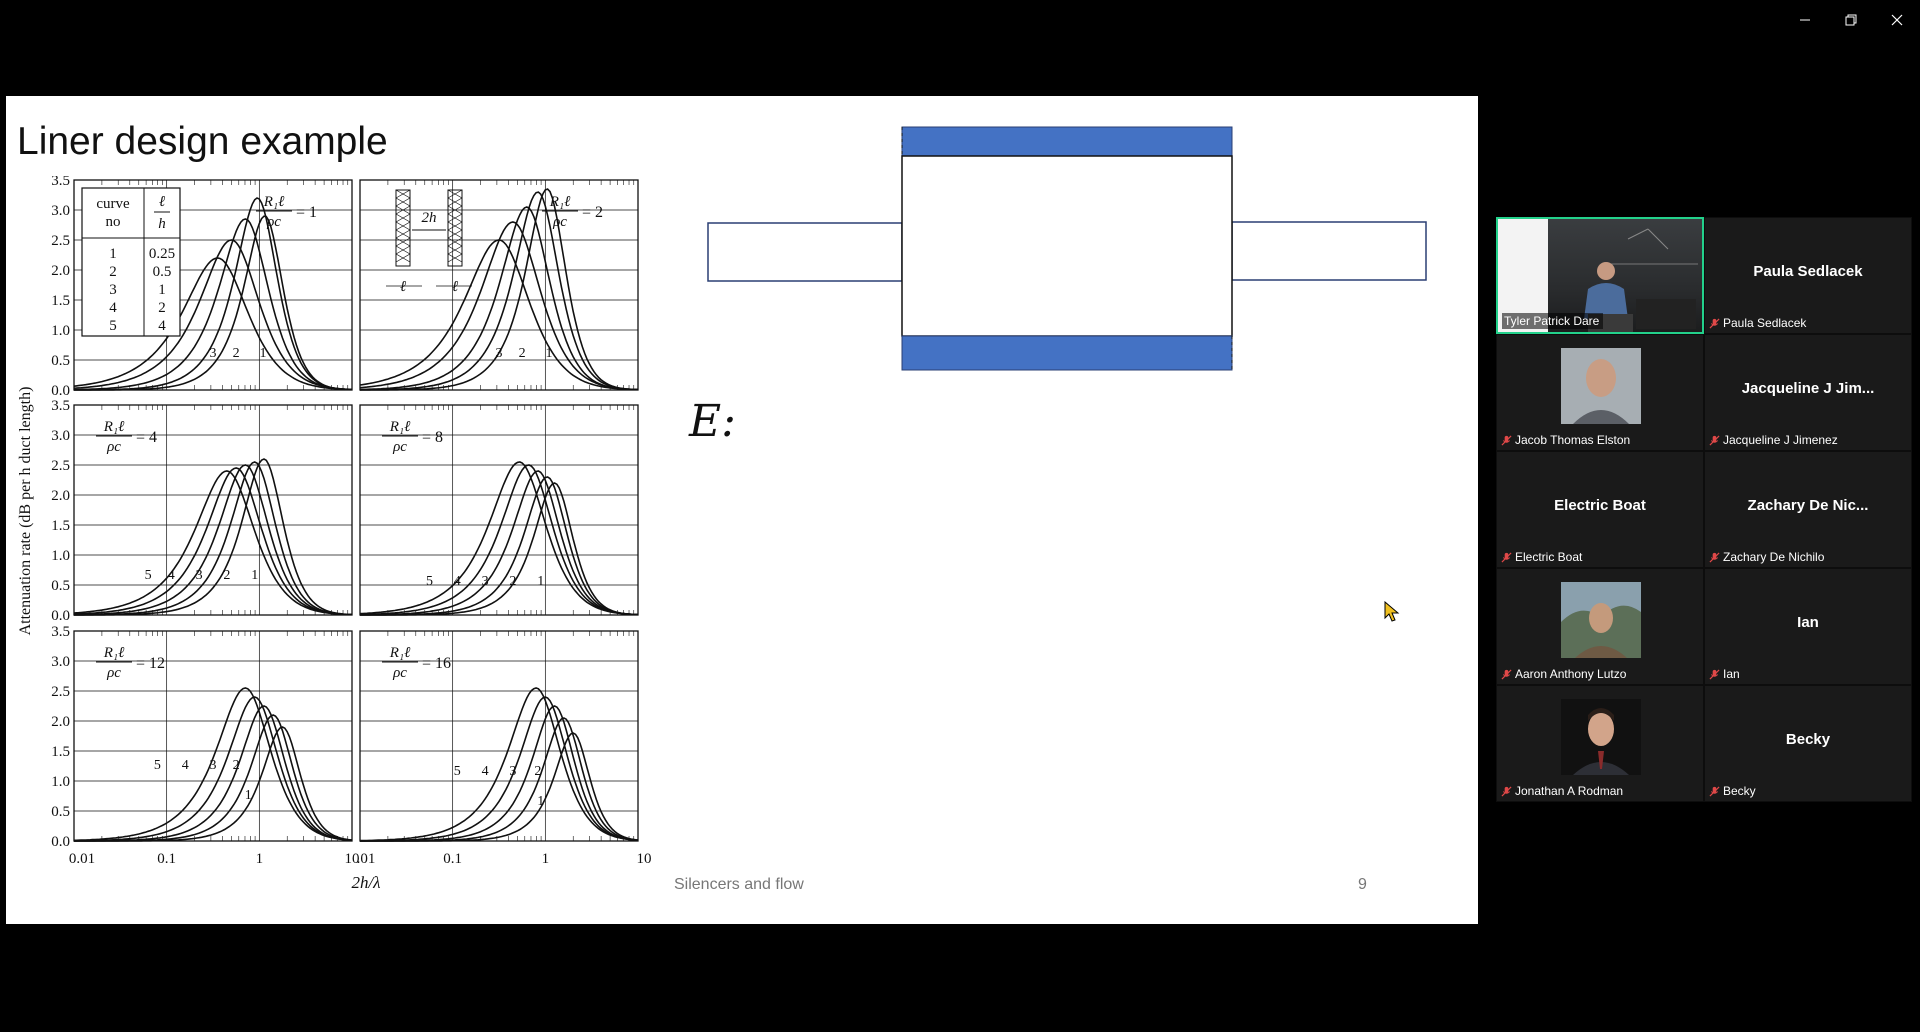 This screenshot has height=1032, width=1920. What do you see at coordinates (1774, 557) in the screenshot?
I see `participant-name: Zachary De Nichilo` at bounding box center [1774, 557].